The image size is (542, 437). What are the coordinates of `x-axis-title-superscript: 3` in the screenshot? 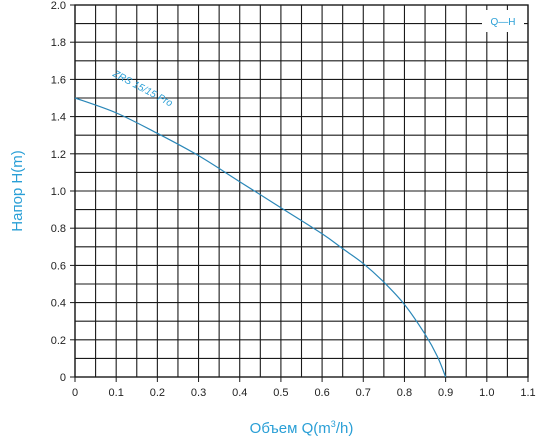 It's located at (333, 424).